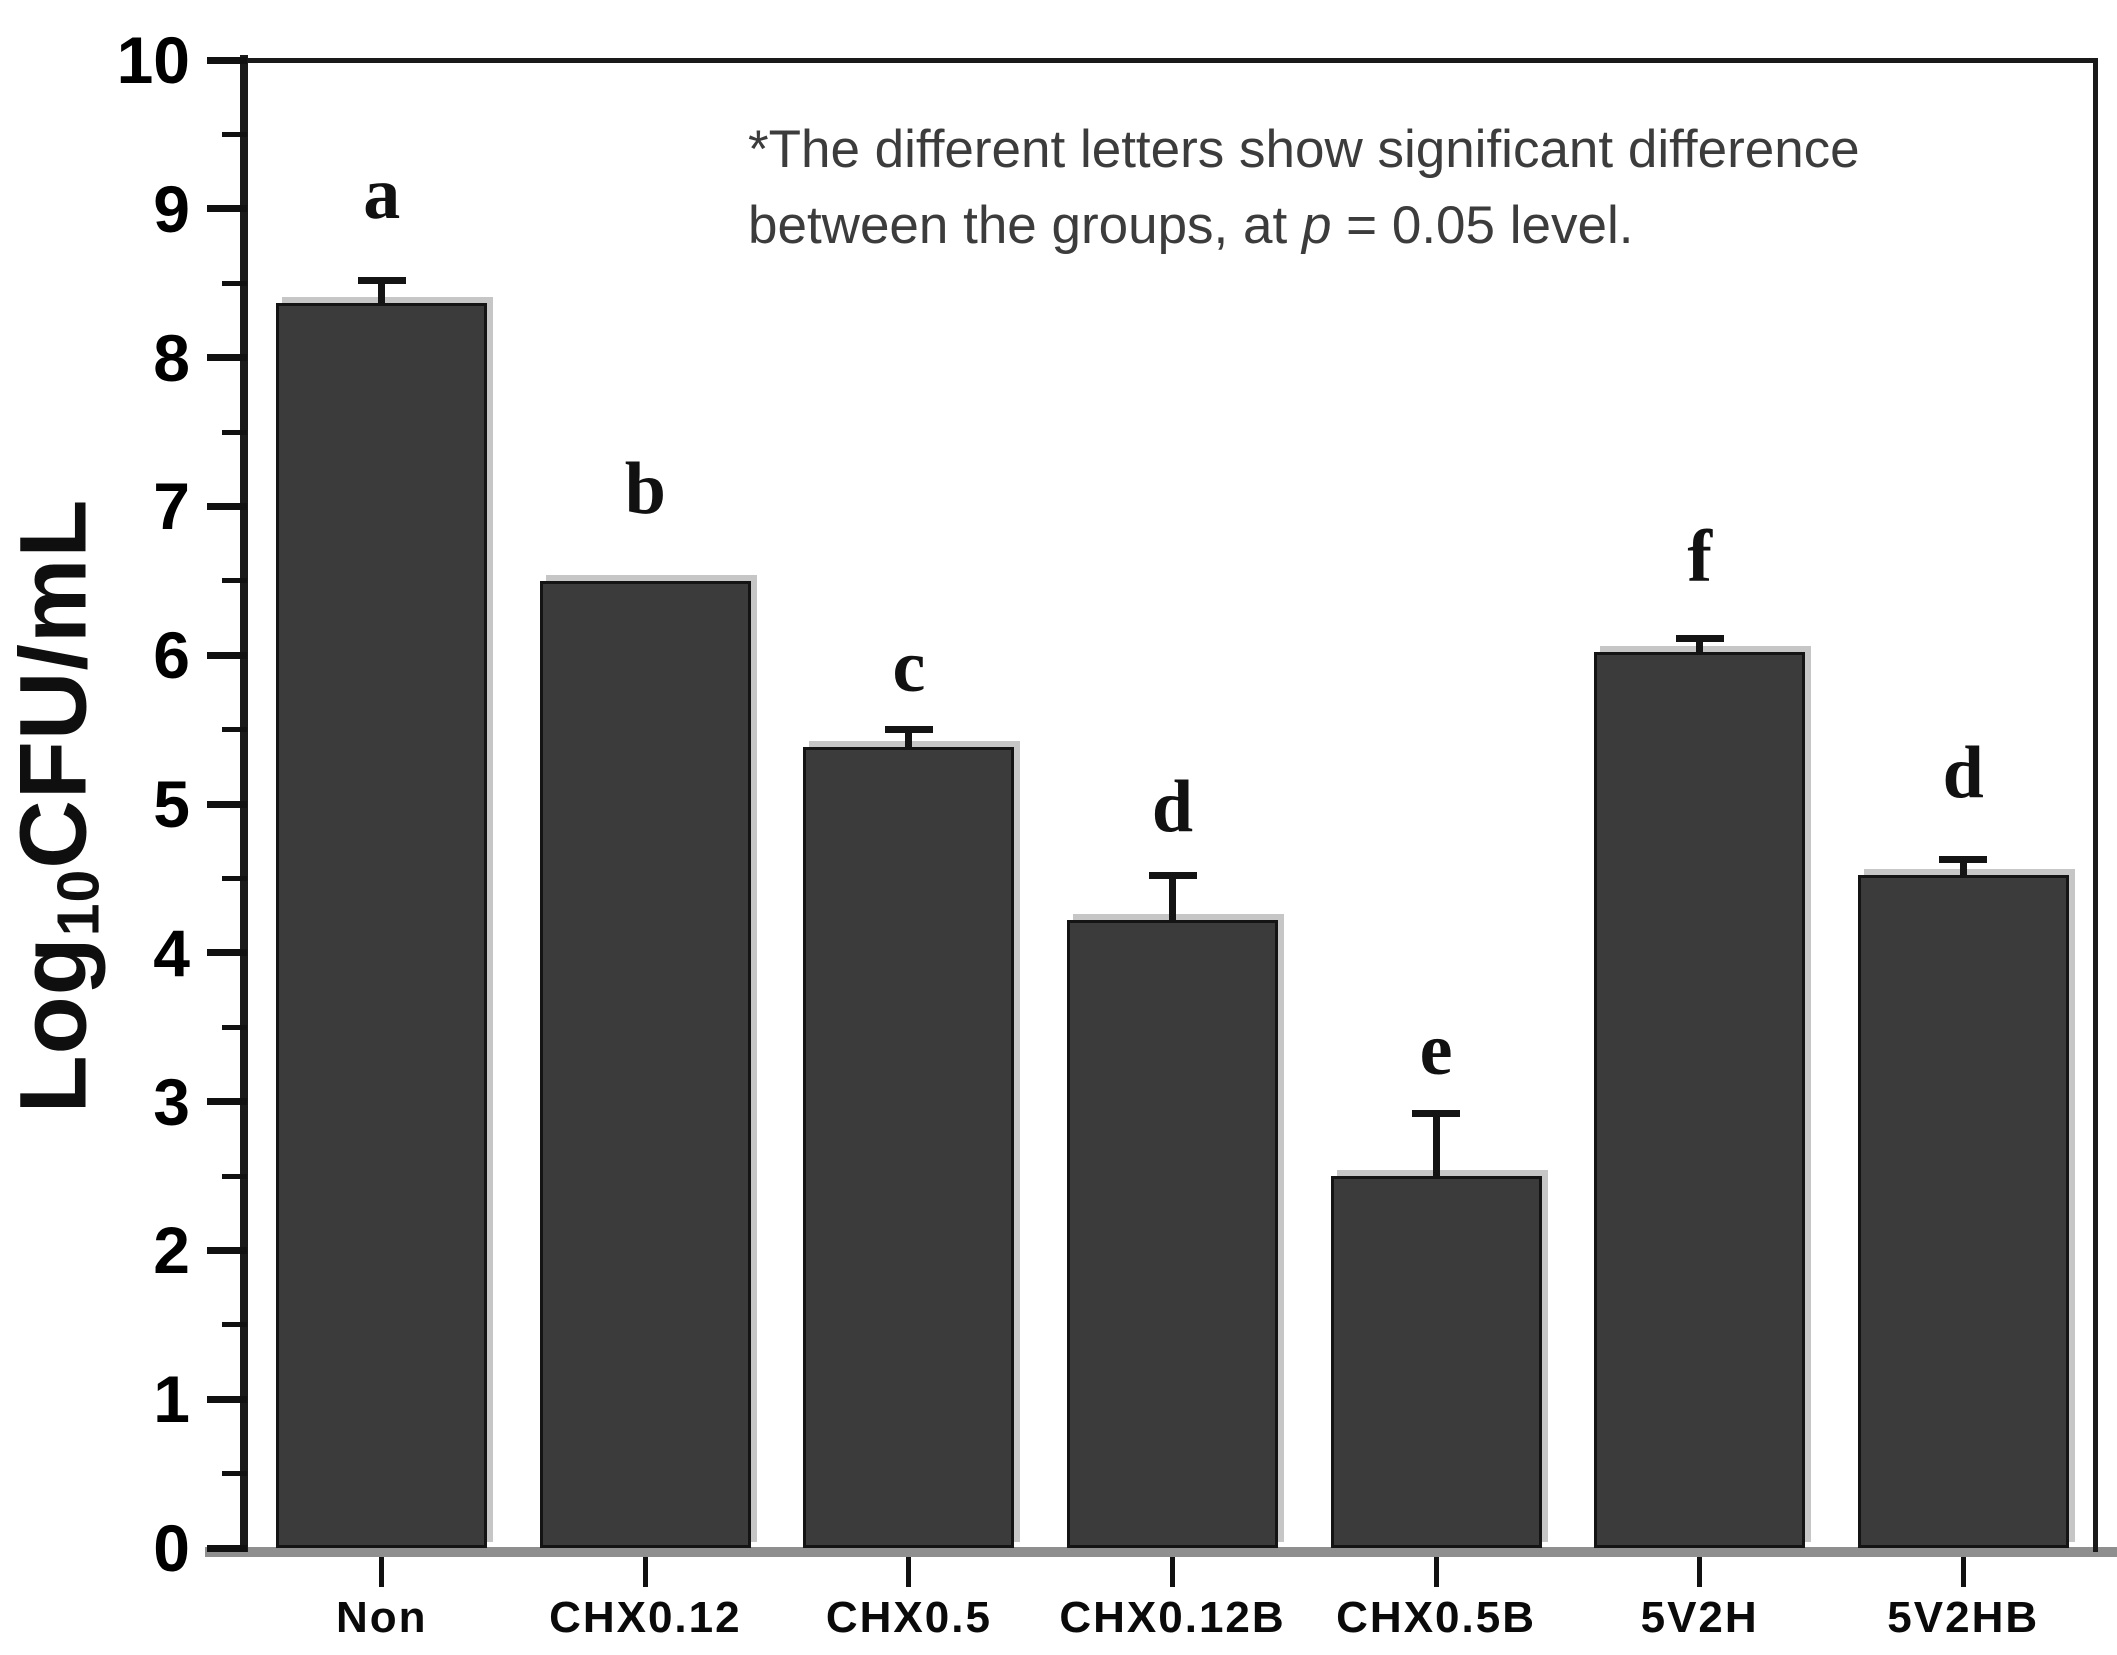 This screenshot has width=2117, height=1655. I want to click on y-tick-label: 5, so click(171, 804).